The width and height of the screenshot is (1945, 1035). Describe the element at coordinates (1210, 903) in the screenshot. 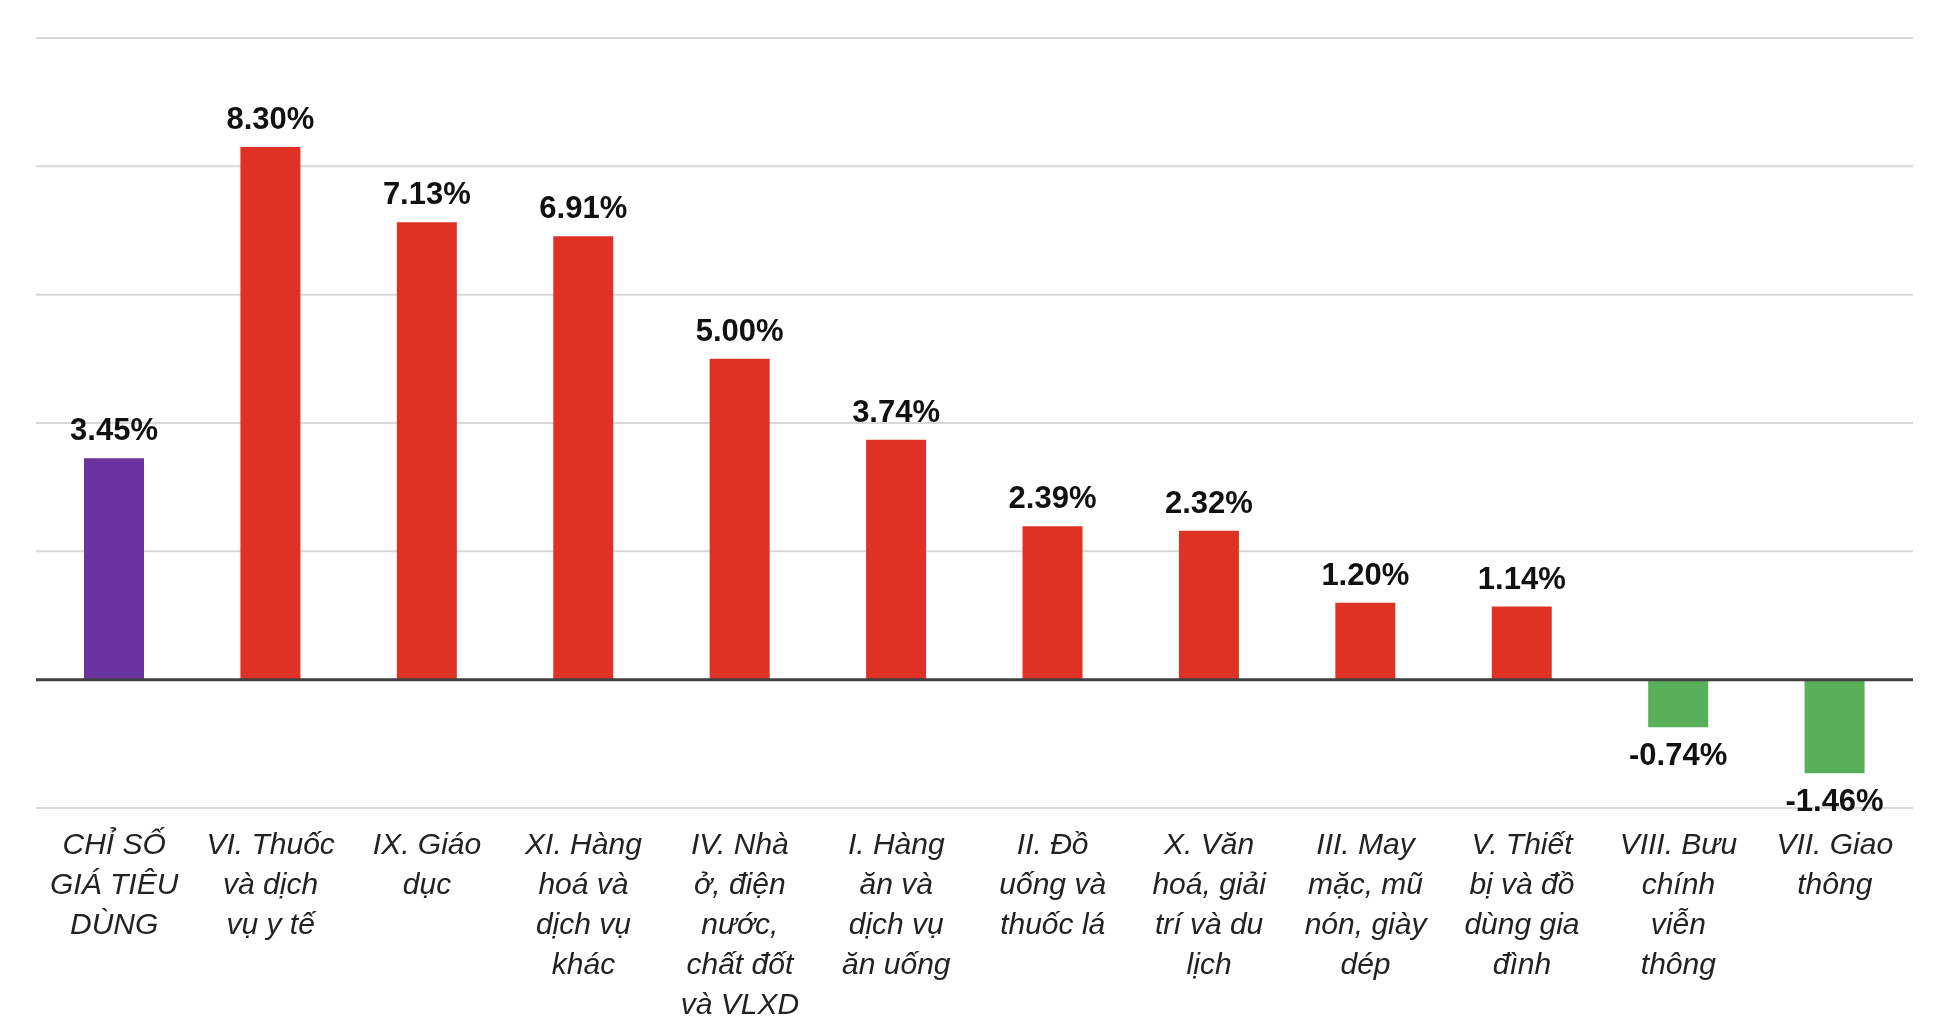

I see `x-tick-label: X. Văn hoá, giải trí và du lịch` at that location.